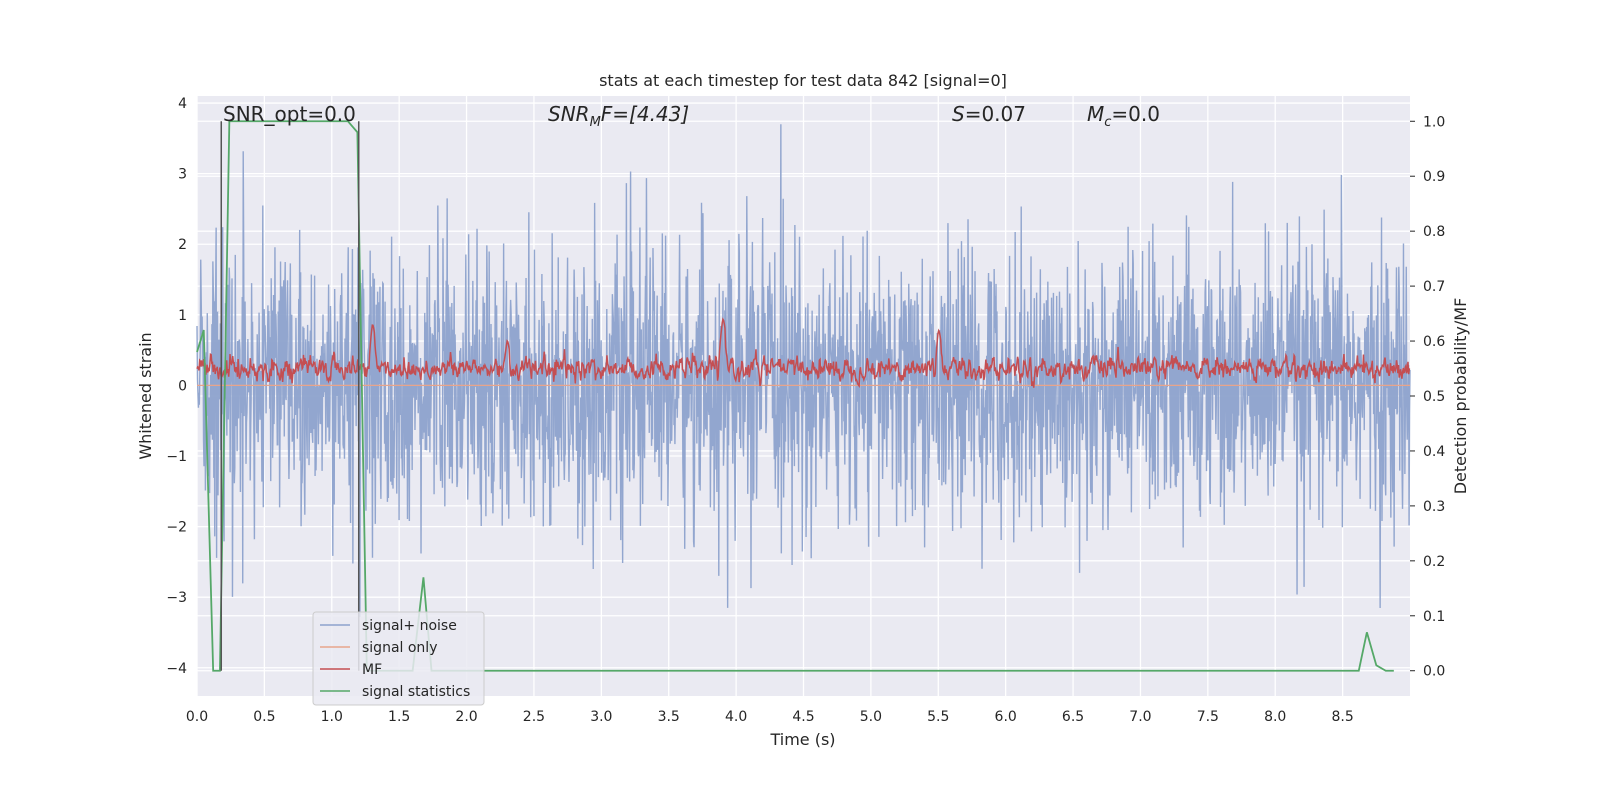 This screenshot has width=1600, height=800. What do you see at coordinates (1342, 717) in the screenshot?
I see `x-tick-label: 8.5` at bounding box center [1342, 717].